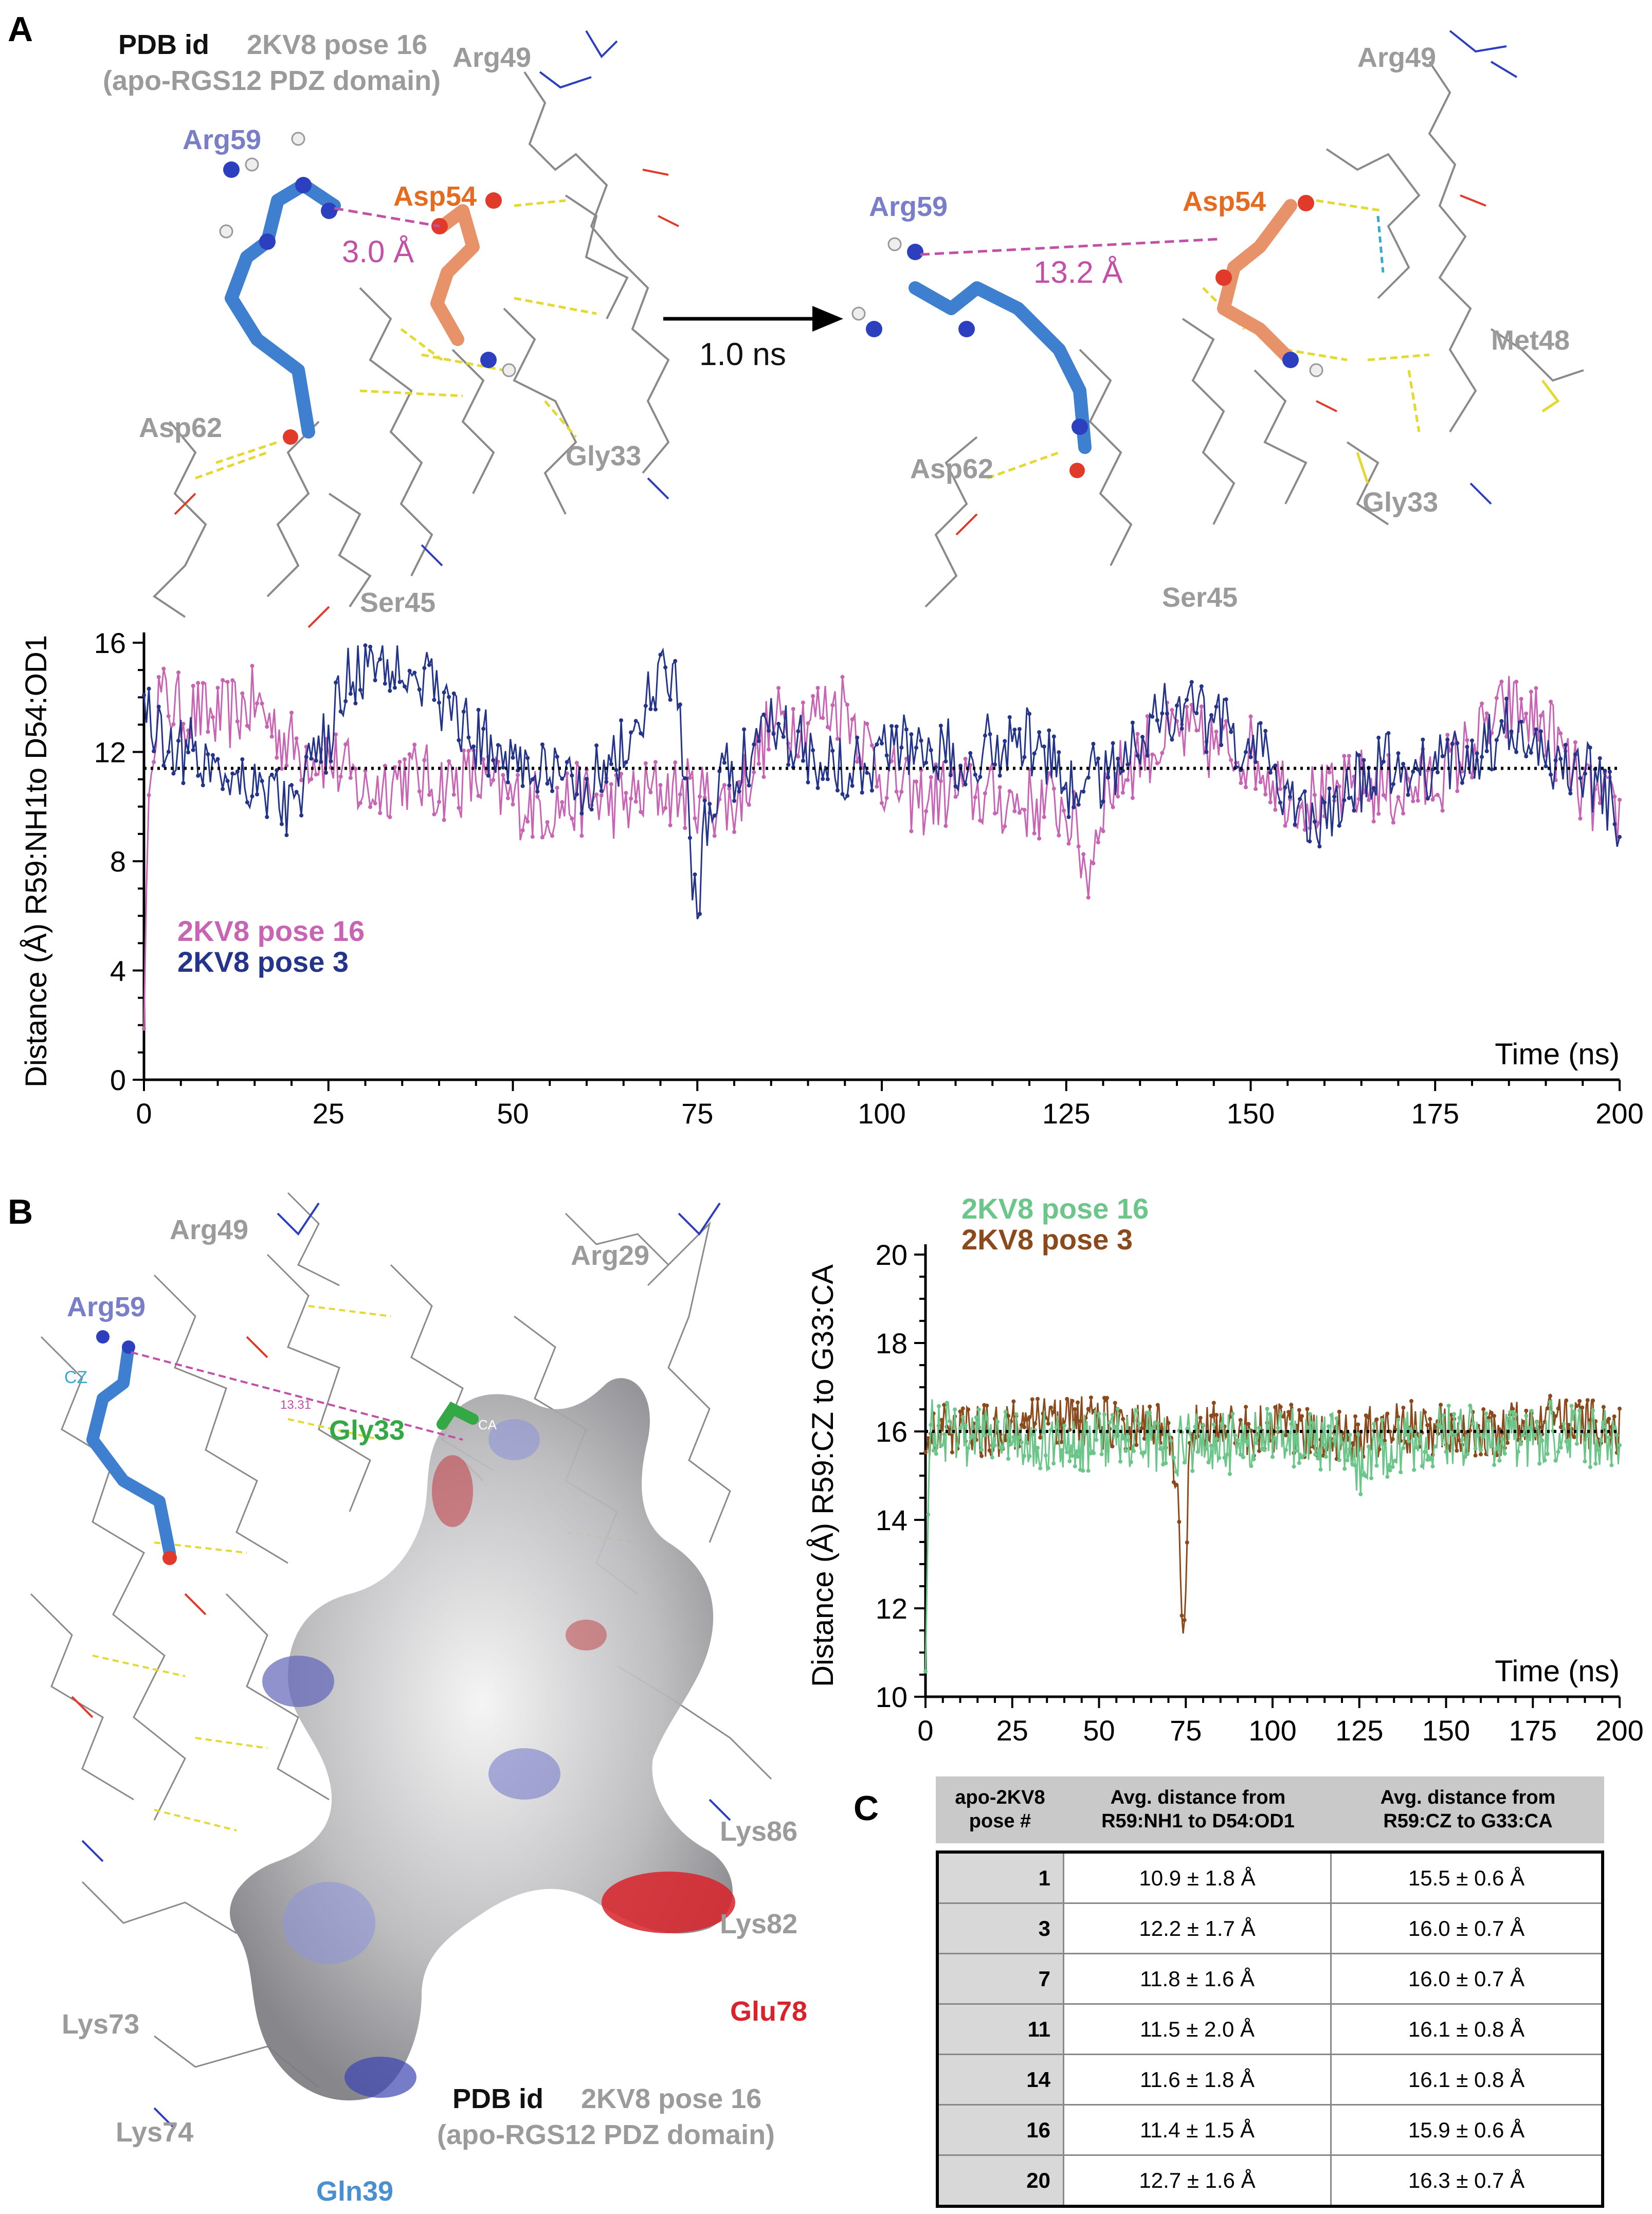 The image size is (1652, 2214). Describe the element at coordinates (1619, 1731) in the screenshot. I see `x-tick-label: 200` at that location.